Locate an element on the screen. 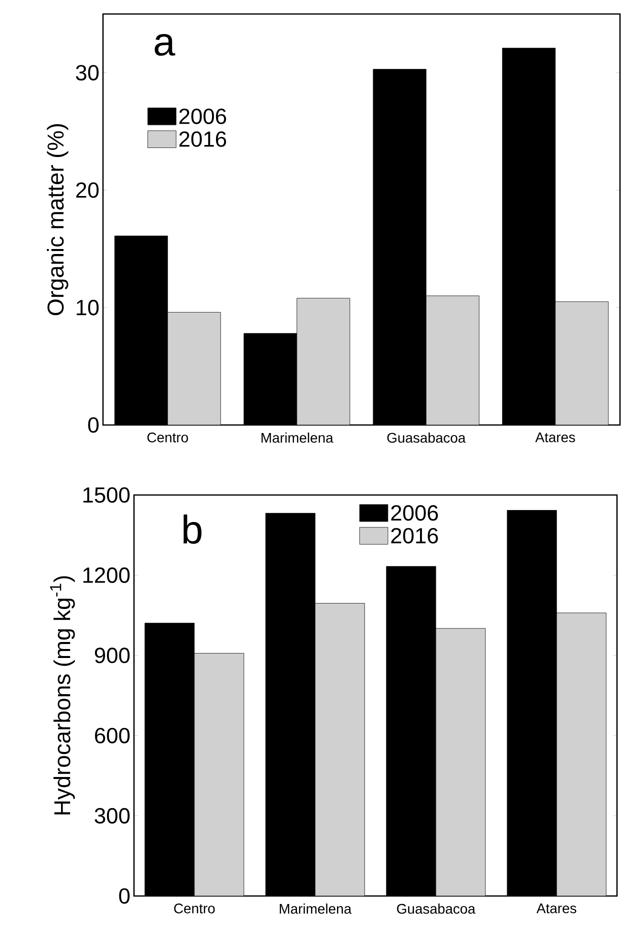 This screenshot has width=626, height=926. annotation: a is located at coordinates (165, 45).